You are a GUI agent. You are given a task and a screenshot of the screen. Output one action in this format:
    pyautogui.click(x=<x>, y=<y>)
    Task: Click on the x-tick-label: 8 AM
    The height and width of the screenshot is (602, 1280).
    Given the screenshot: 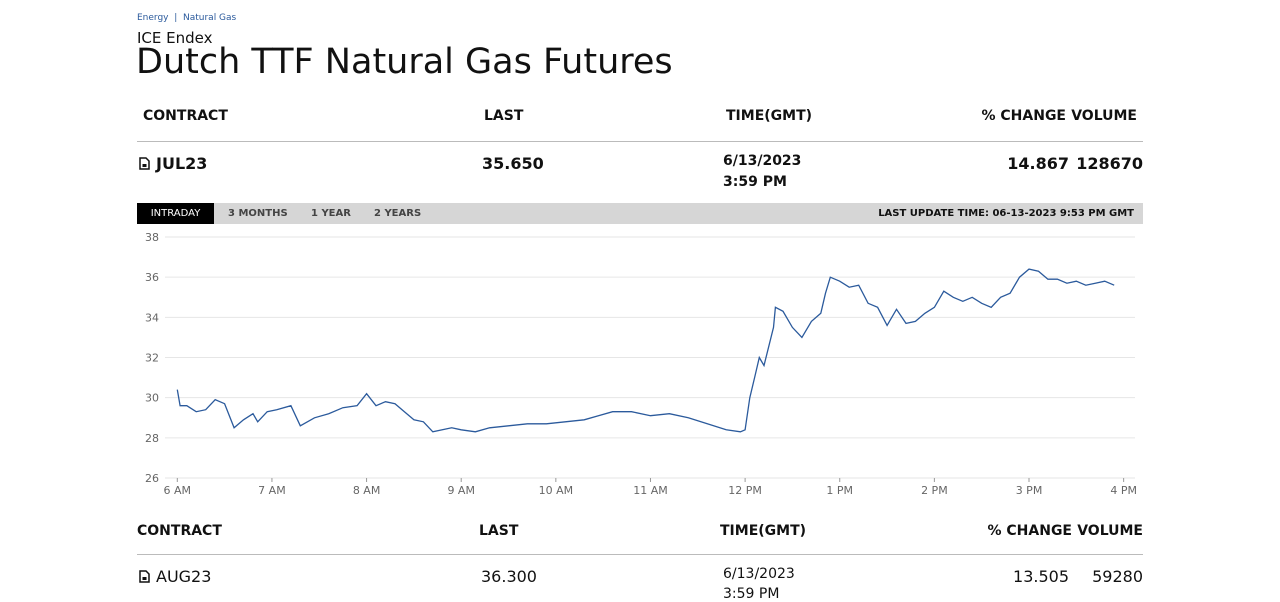 What is the action you would take?
    pyautogui.click(x=367, y=490)
    